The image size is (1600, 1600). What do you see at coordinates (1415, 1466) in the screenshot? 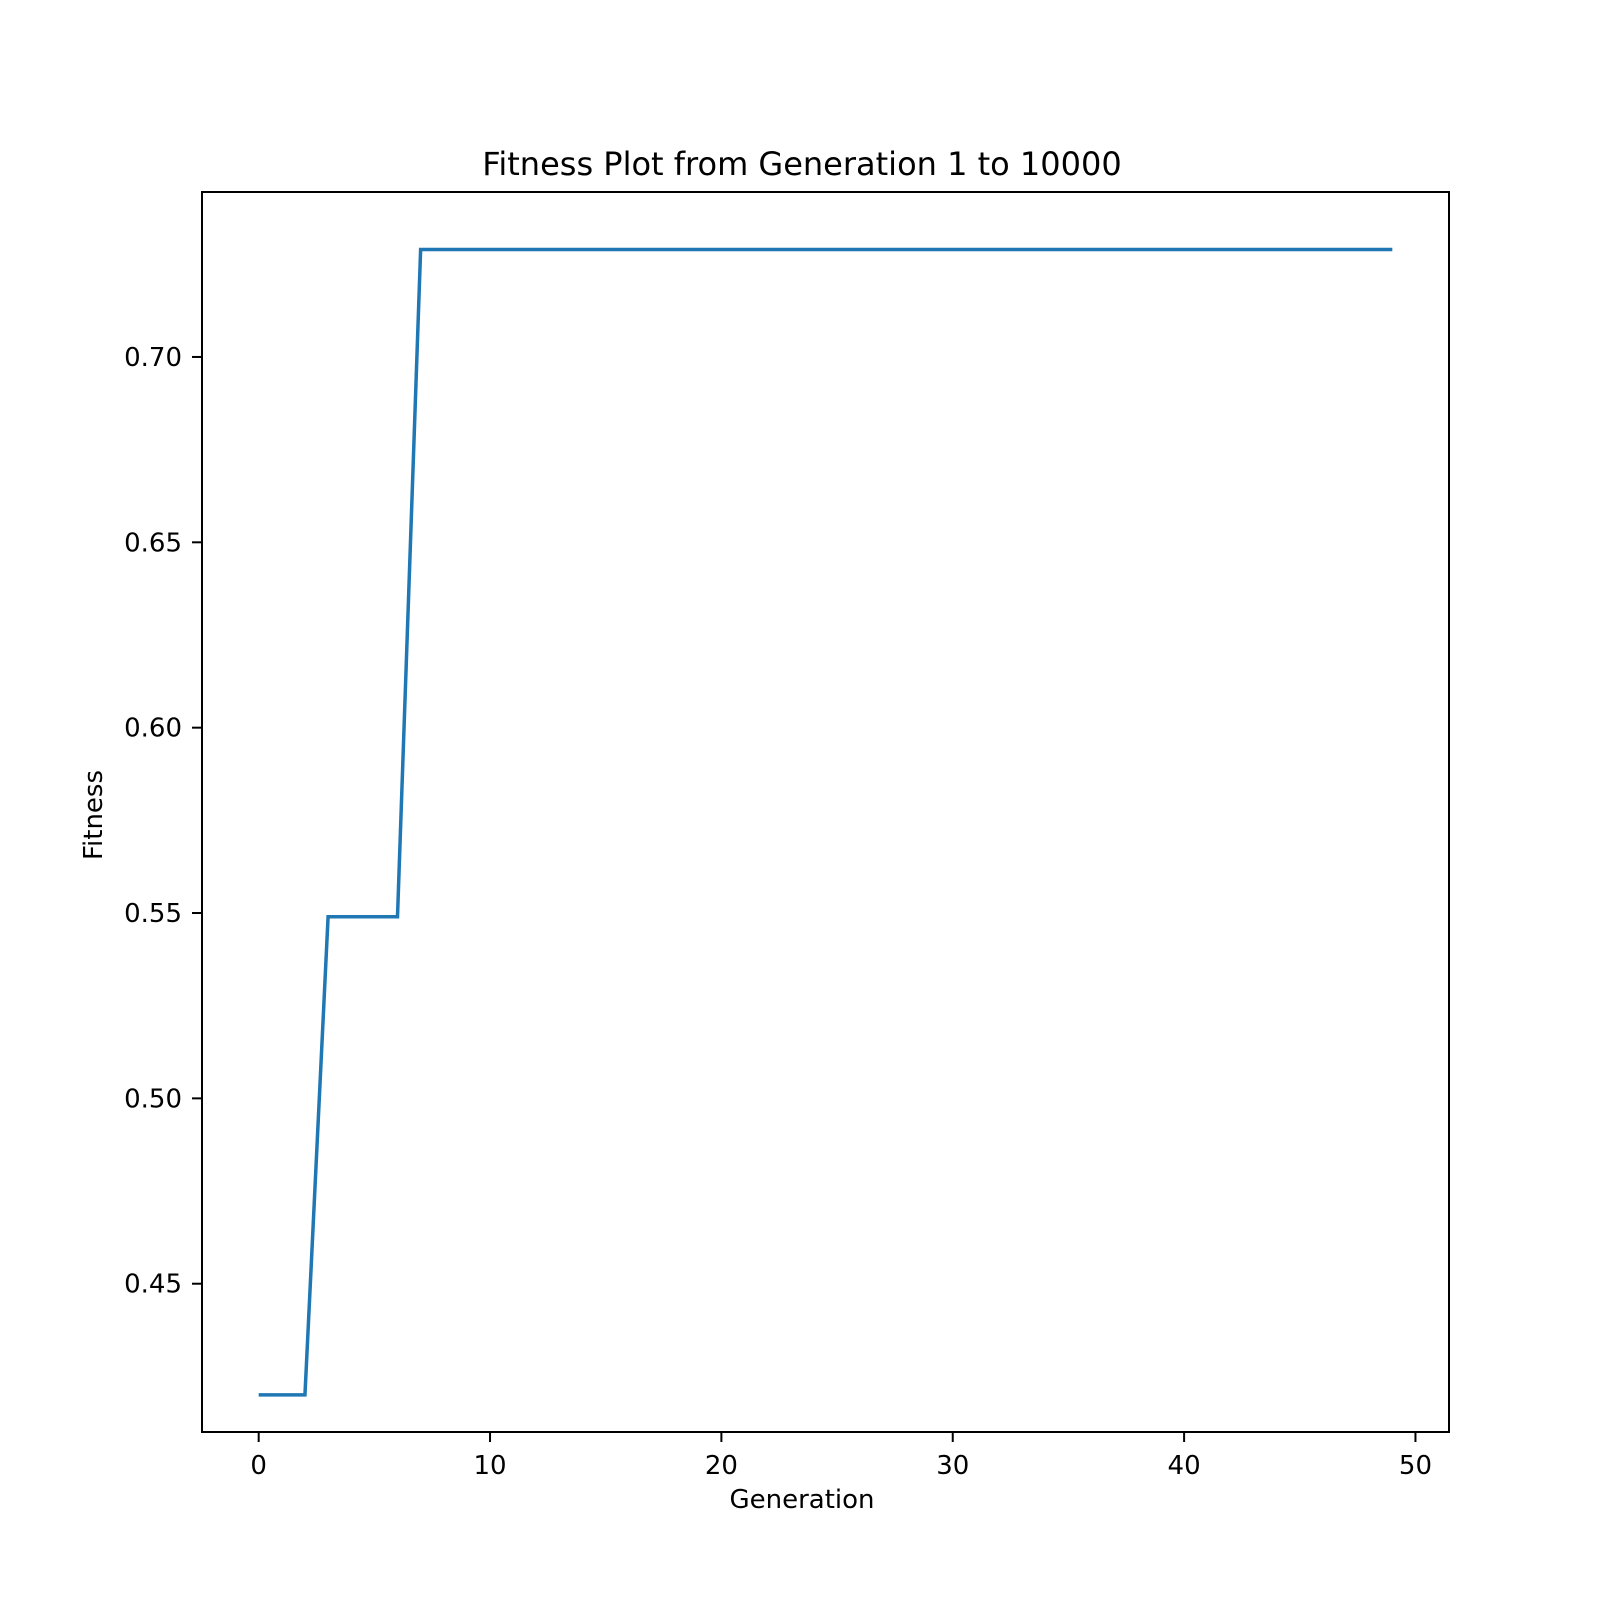
I see `x-tick-label: 50` at bounding box center [1415, 1466].